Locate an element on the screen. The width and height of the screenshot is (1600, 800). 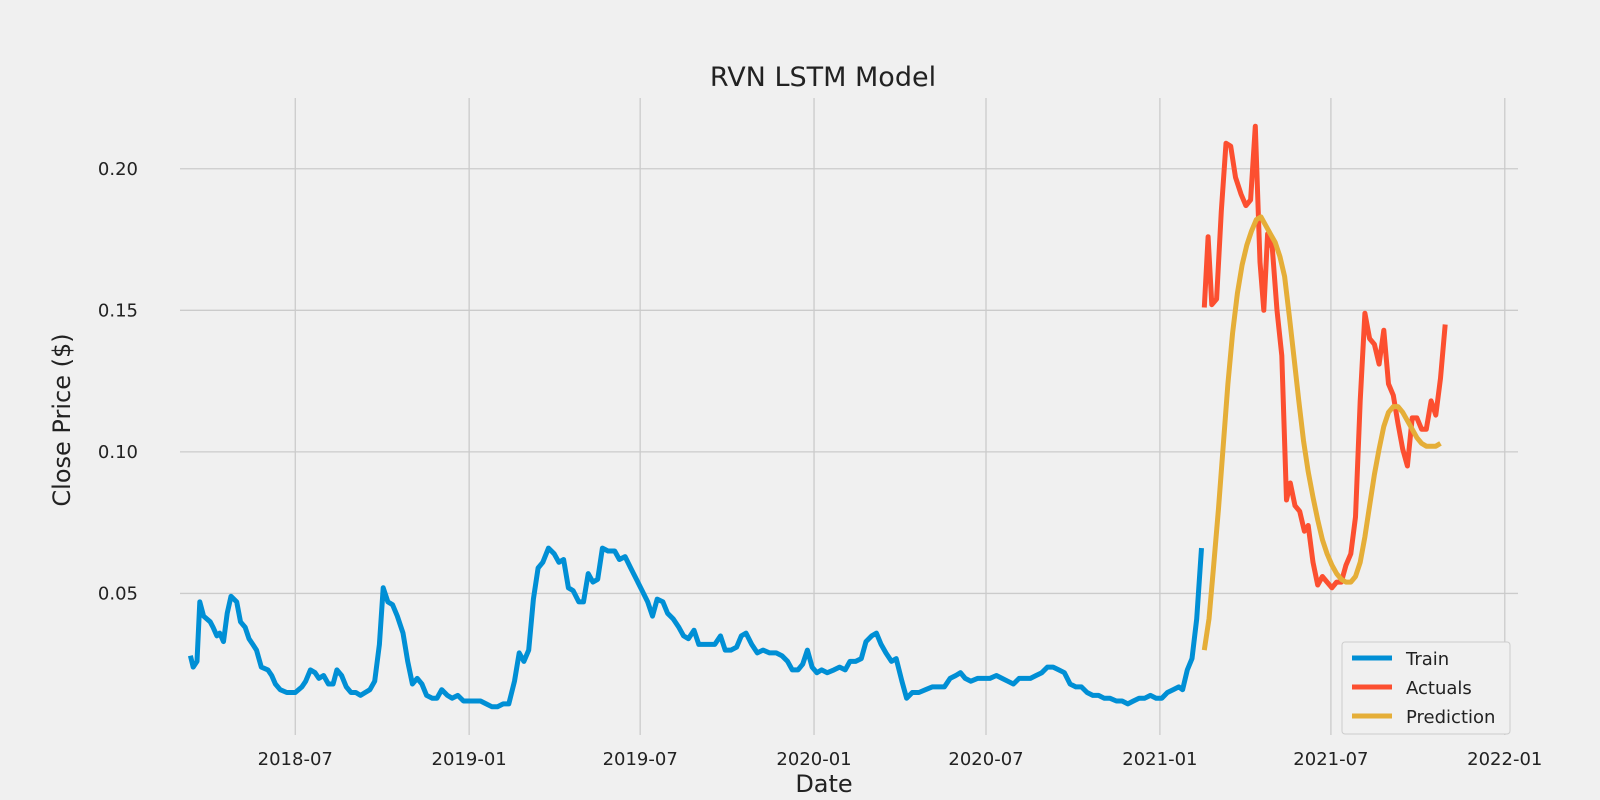
x-tick-label: 2018-07 is located at coordinates (295, 759).